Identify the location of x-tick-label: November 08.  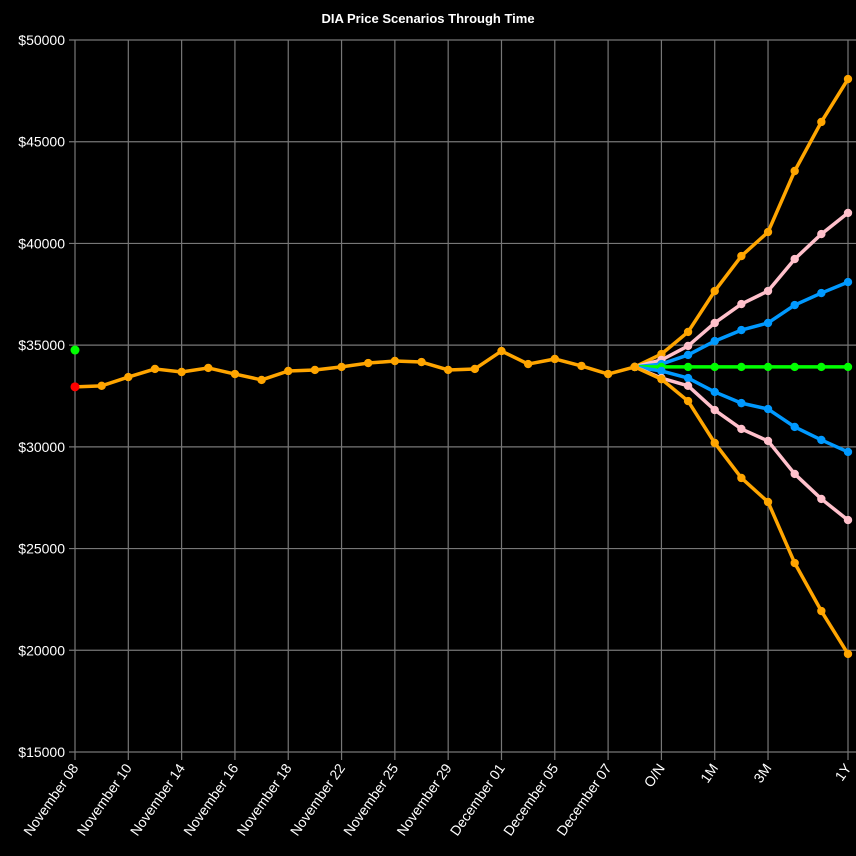
(50, 799).